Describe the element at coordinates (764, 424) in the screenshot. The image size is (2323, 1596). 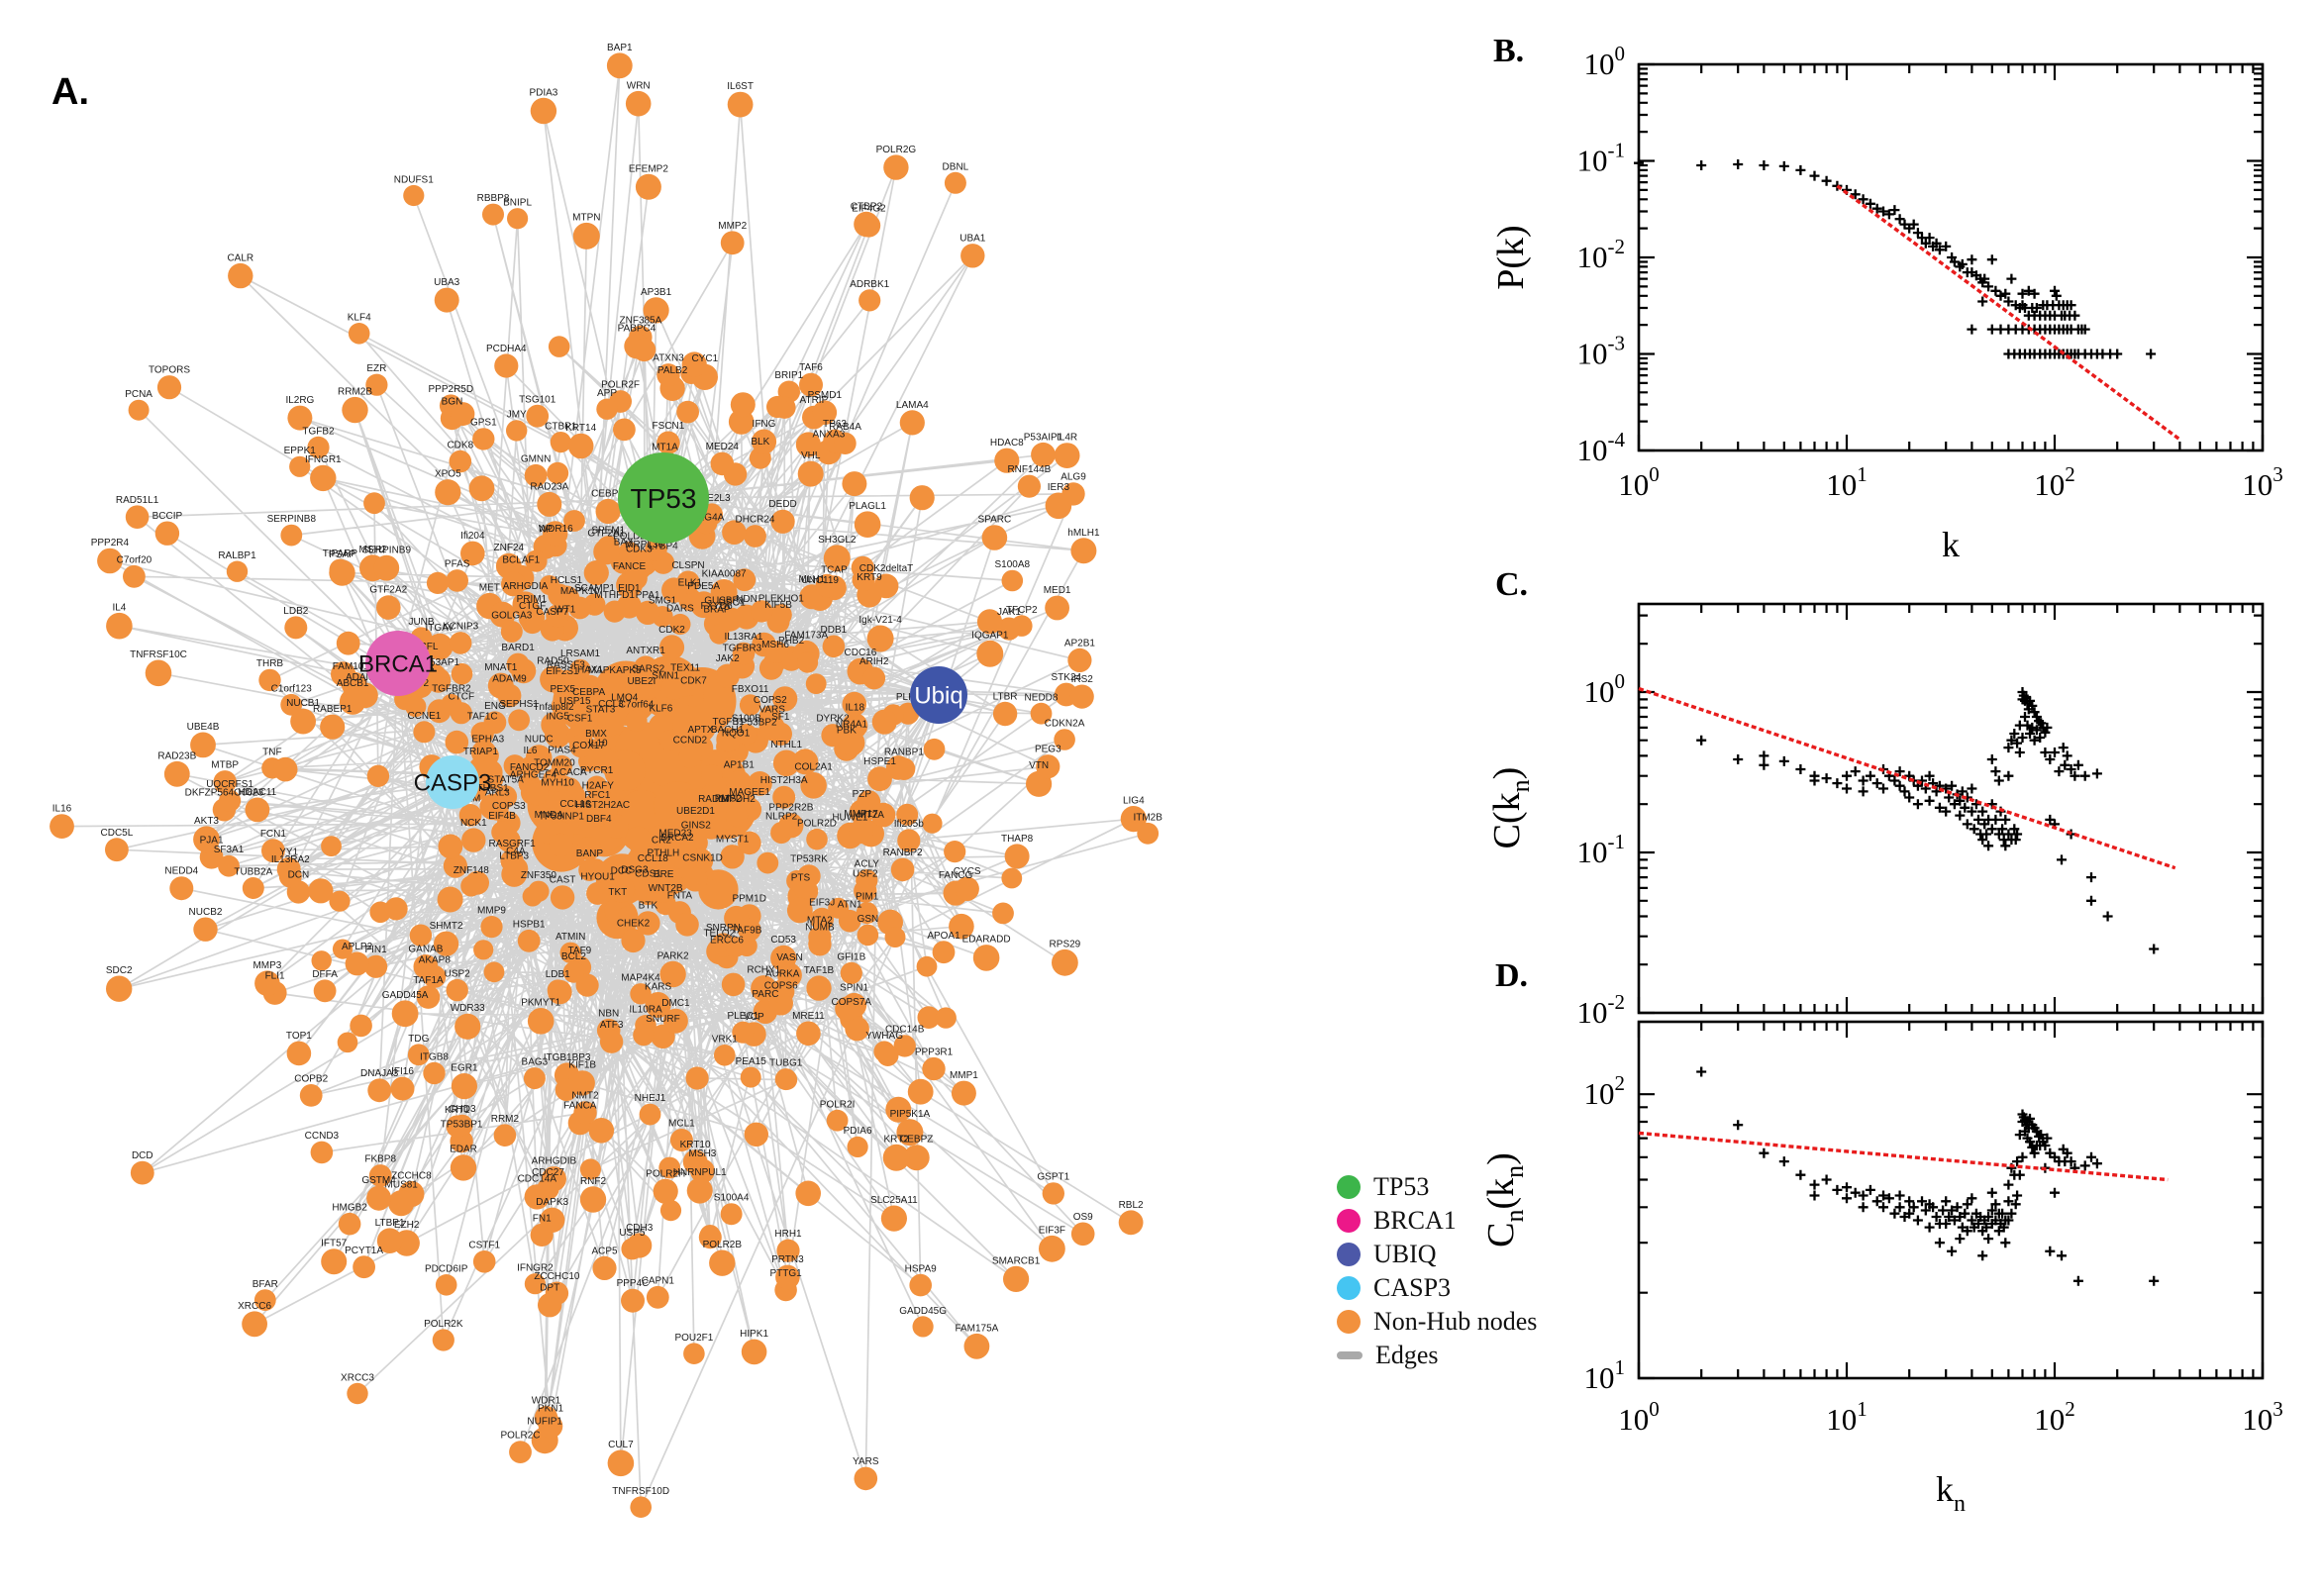
I see `node-label: IFNG` at that location.